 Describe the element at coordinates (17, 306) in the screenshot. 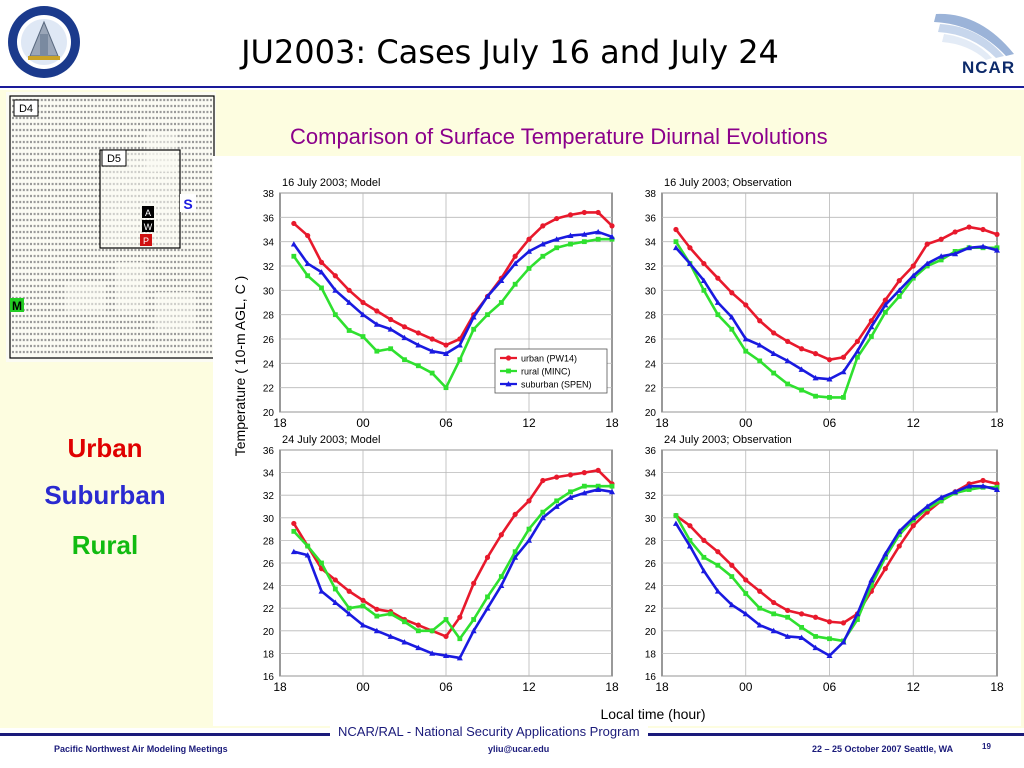

I see `site-m-label: M` at that location.